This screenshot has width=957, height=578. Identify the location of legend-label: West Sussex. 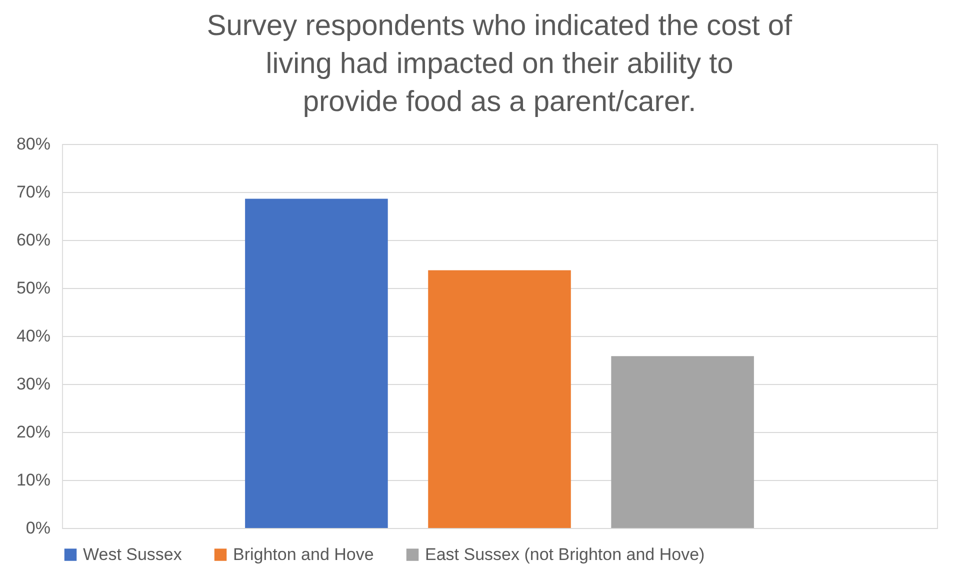
(132, 554).